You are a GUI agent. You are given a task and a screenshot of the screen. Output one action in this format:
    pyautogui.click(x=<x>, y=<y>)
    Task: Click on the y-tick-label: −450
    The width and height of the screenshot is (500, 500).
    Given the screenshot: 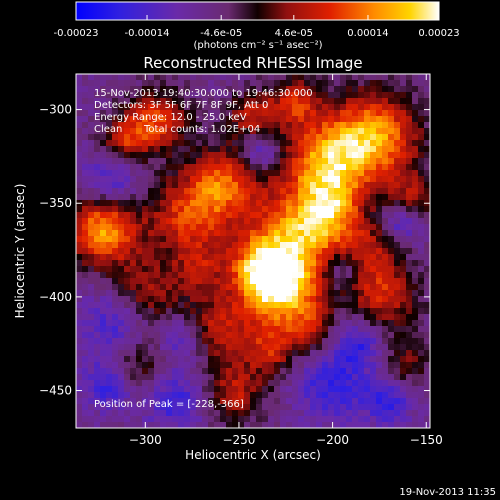 What is the action you would take?
    pyautogui.click(x=55, y=391)
    